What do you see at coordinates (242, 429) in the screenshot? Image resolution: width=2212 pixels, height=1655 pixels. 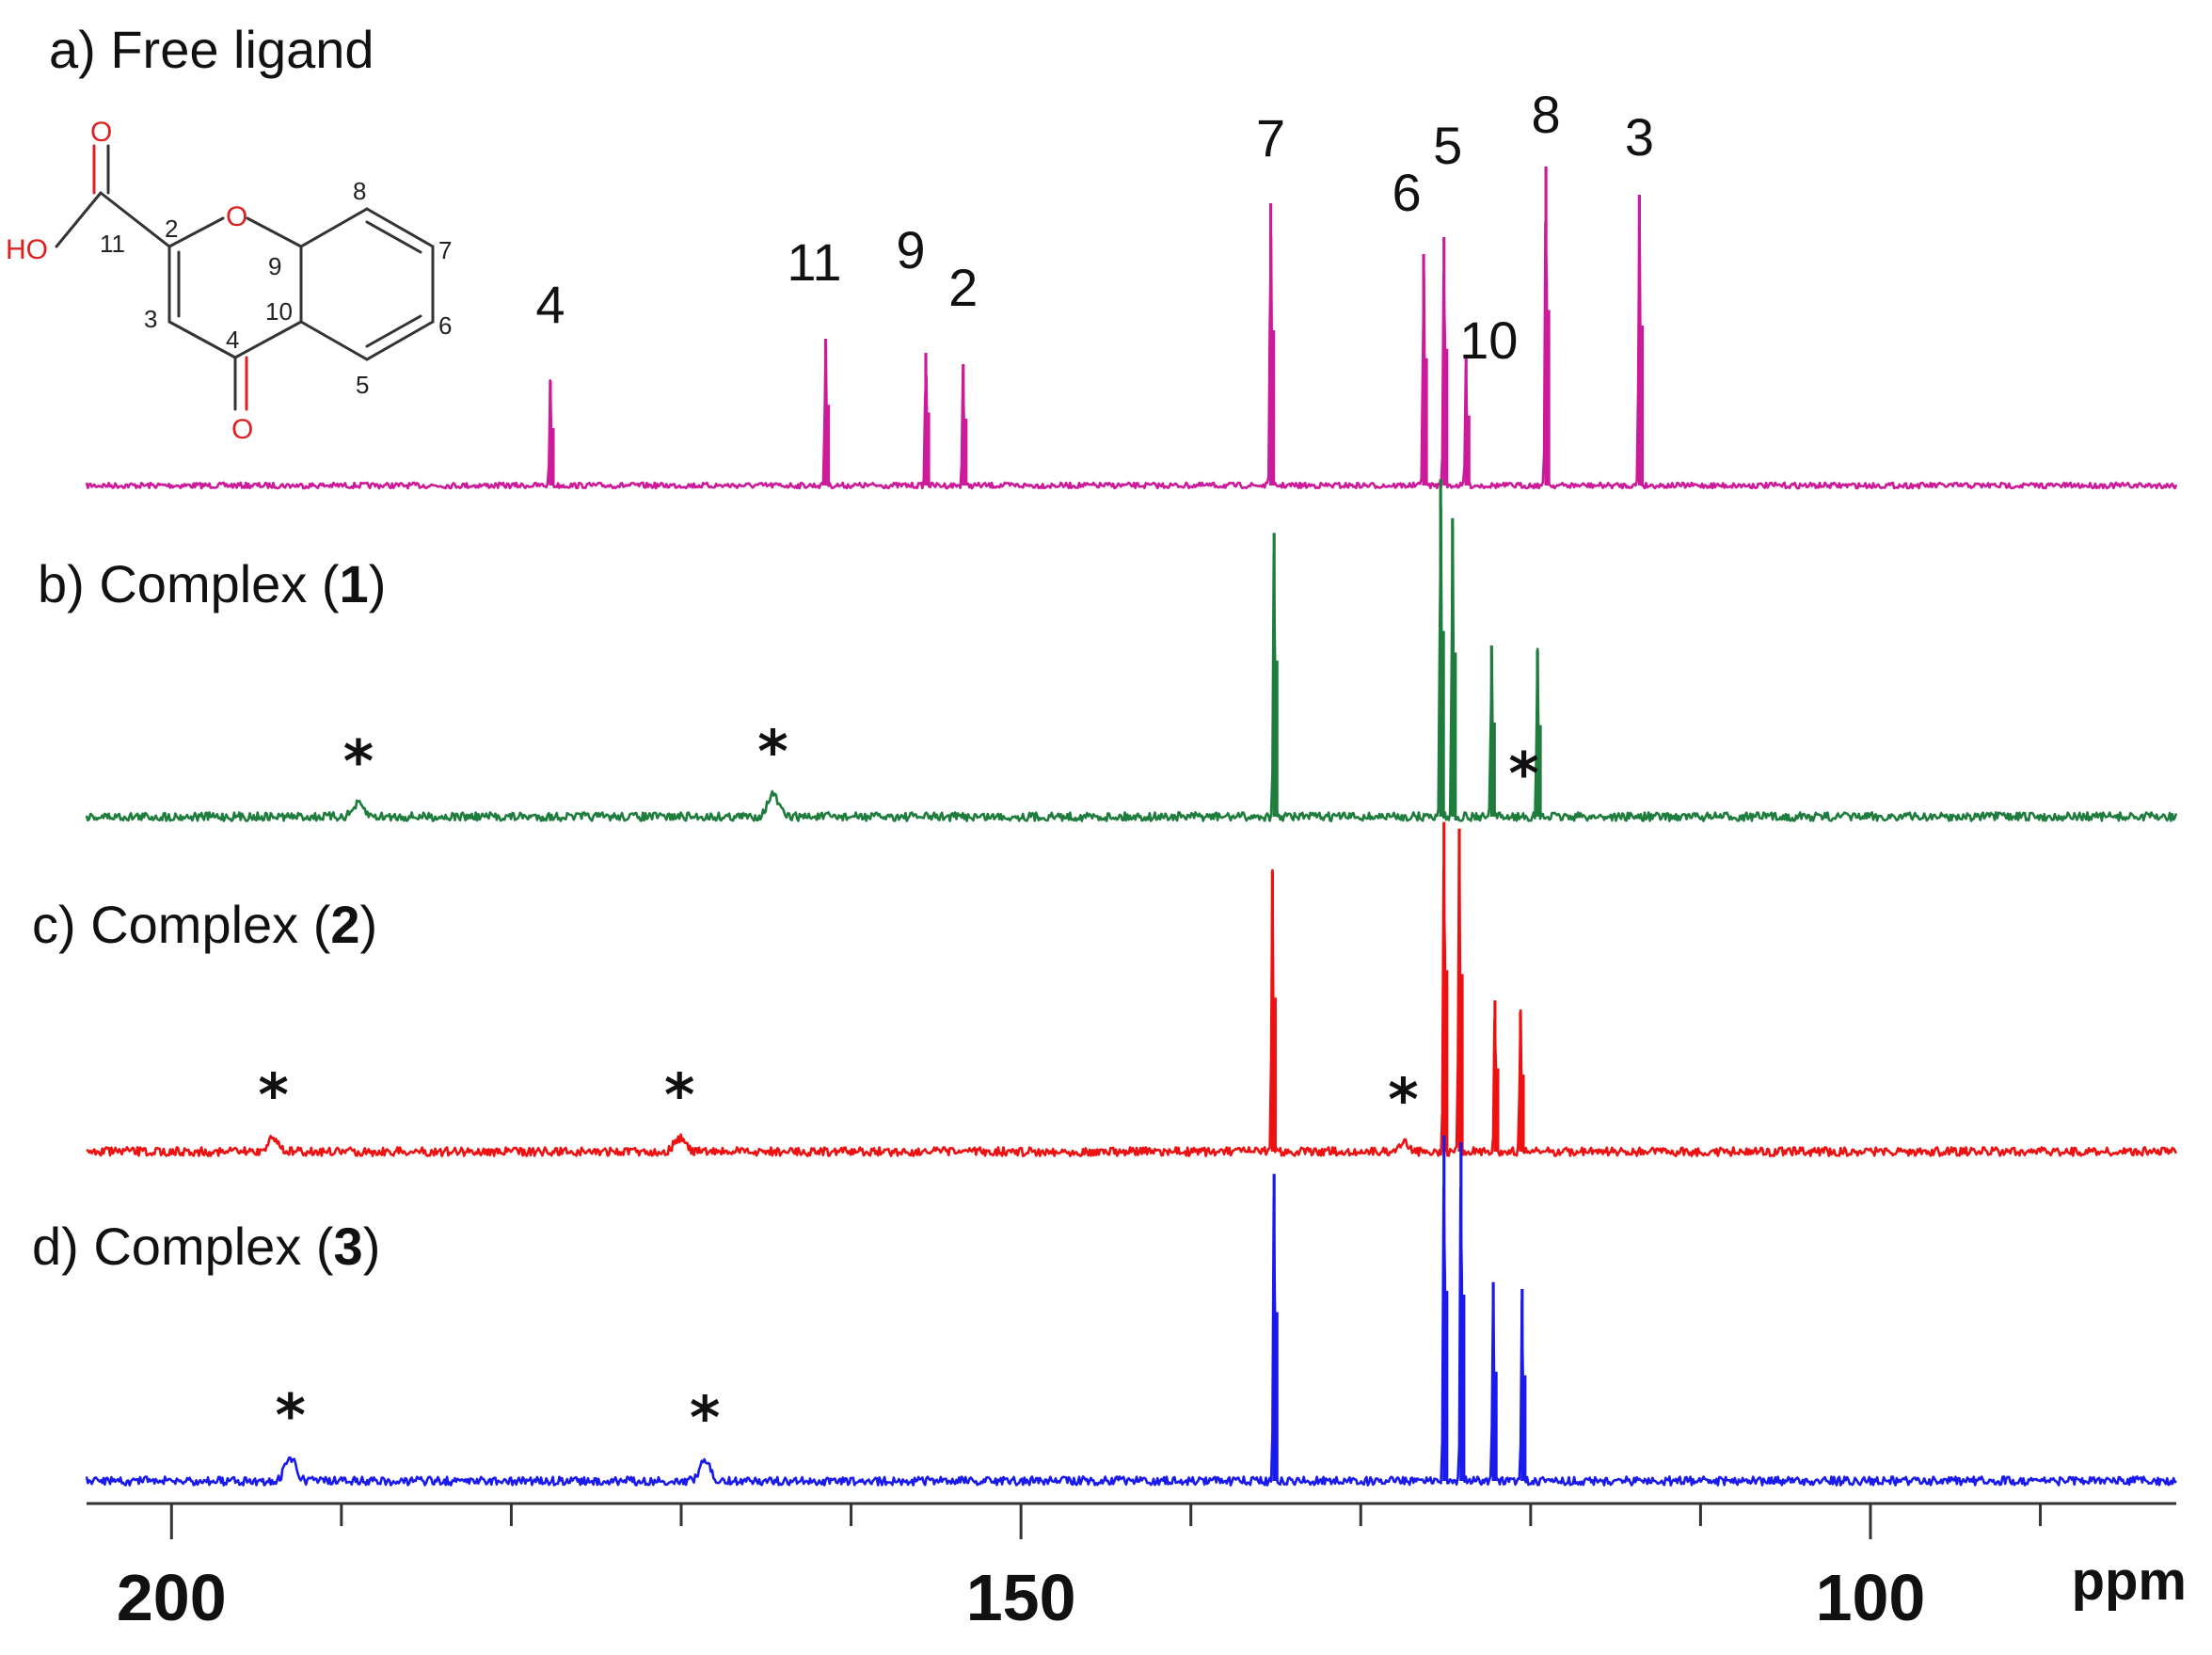 I see `atom-o-ketone: O` at bounding box center [242, 429].